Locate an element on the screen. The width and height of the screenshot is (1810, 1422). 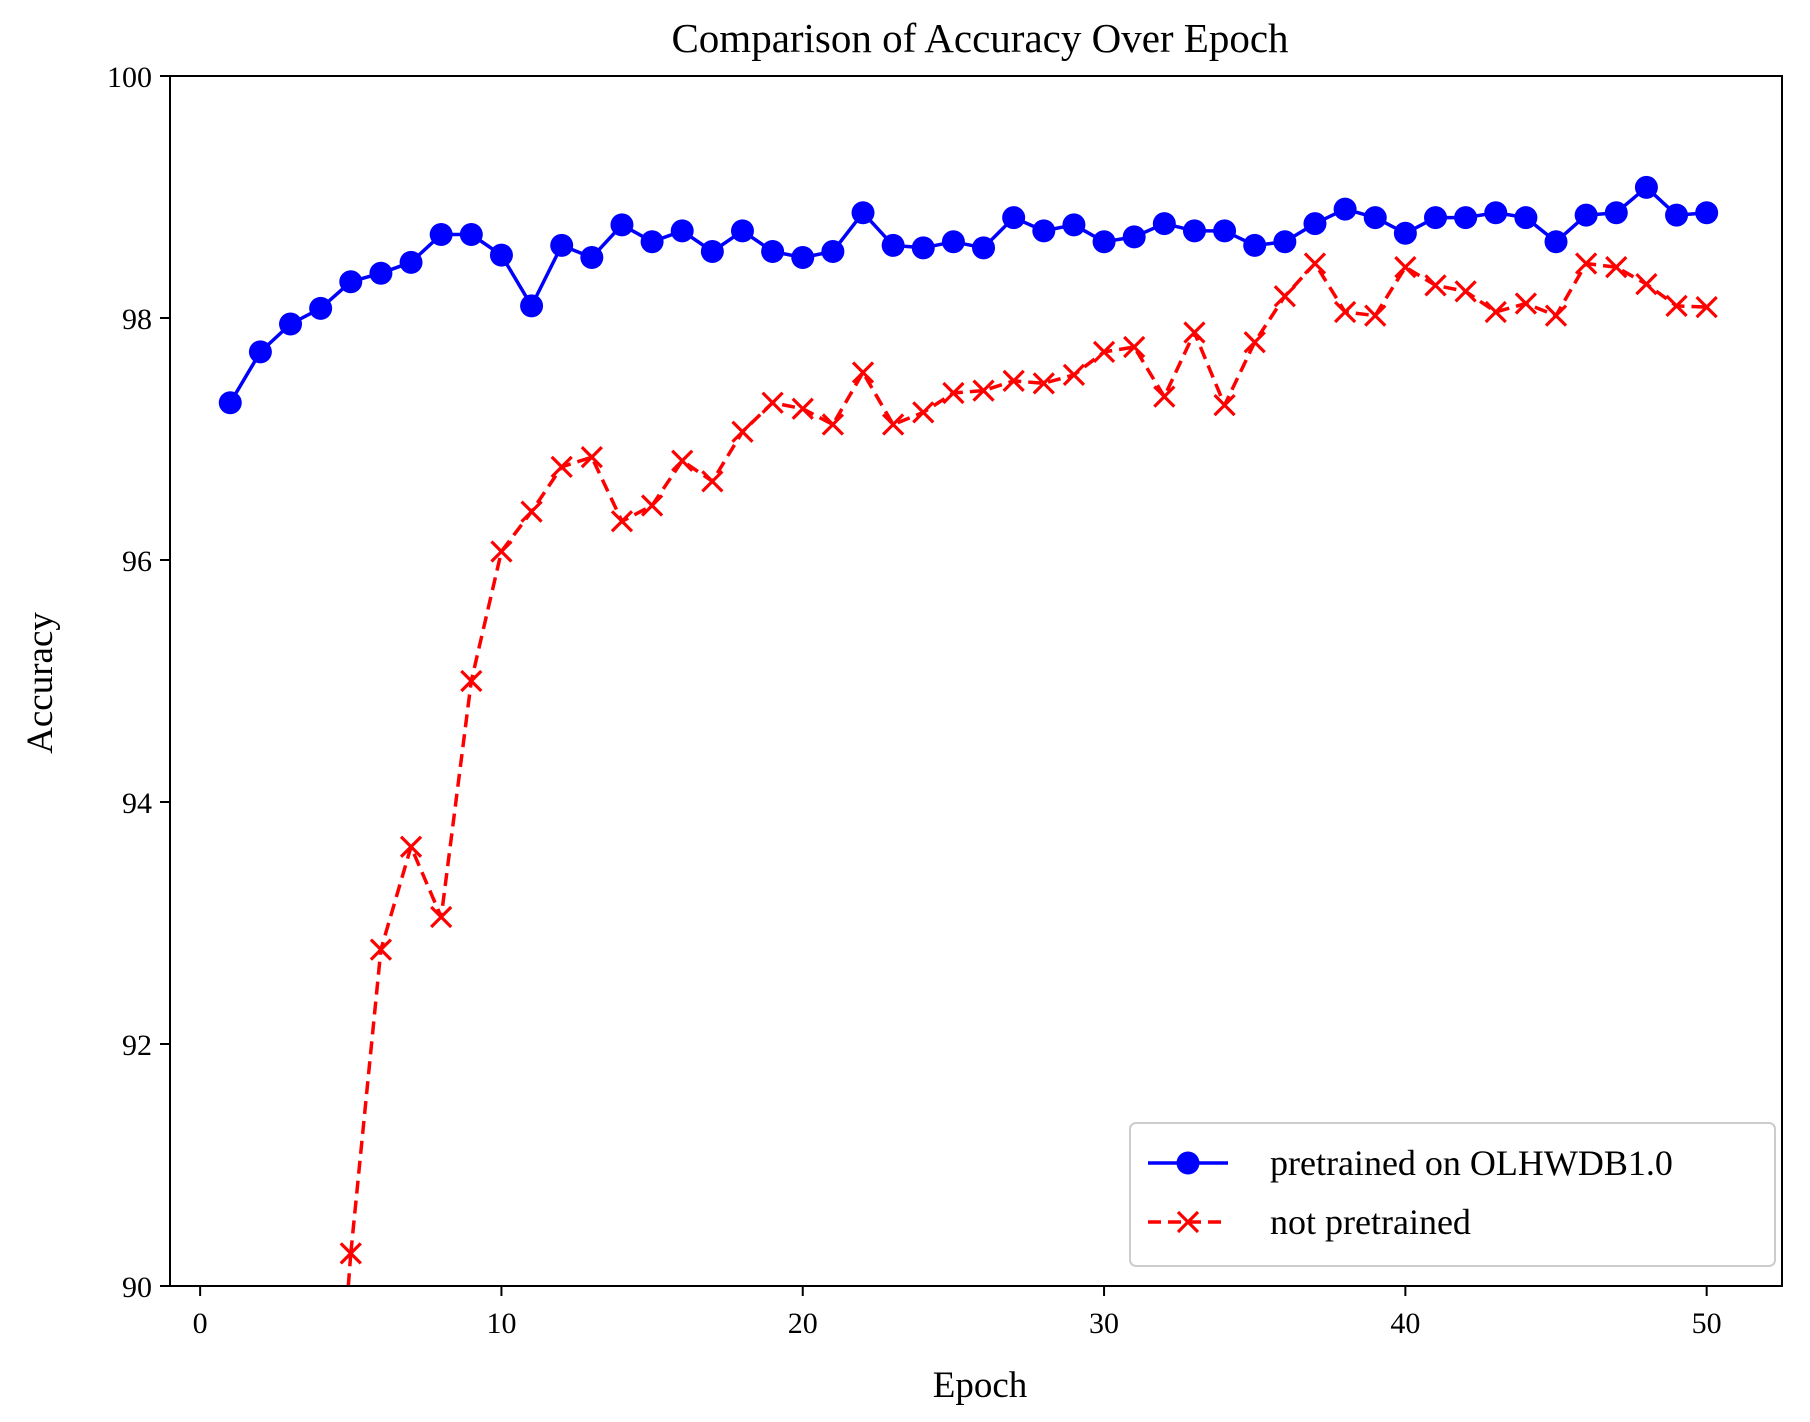
x-tick-label: 40 is located at coordinates (1405, 1323).